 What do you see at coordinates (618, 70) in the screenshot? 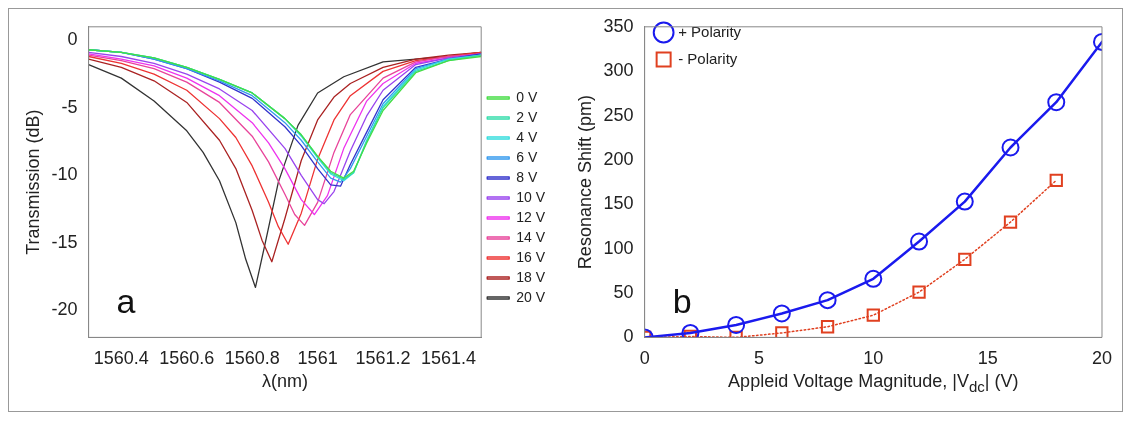
I see `y-tick-label: 300` at bounding box center [618, 70].